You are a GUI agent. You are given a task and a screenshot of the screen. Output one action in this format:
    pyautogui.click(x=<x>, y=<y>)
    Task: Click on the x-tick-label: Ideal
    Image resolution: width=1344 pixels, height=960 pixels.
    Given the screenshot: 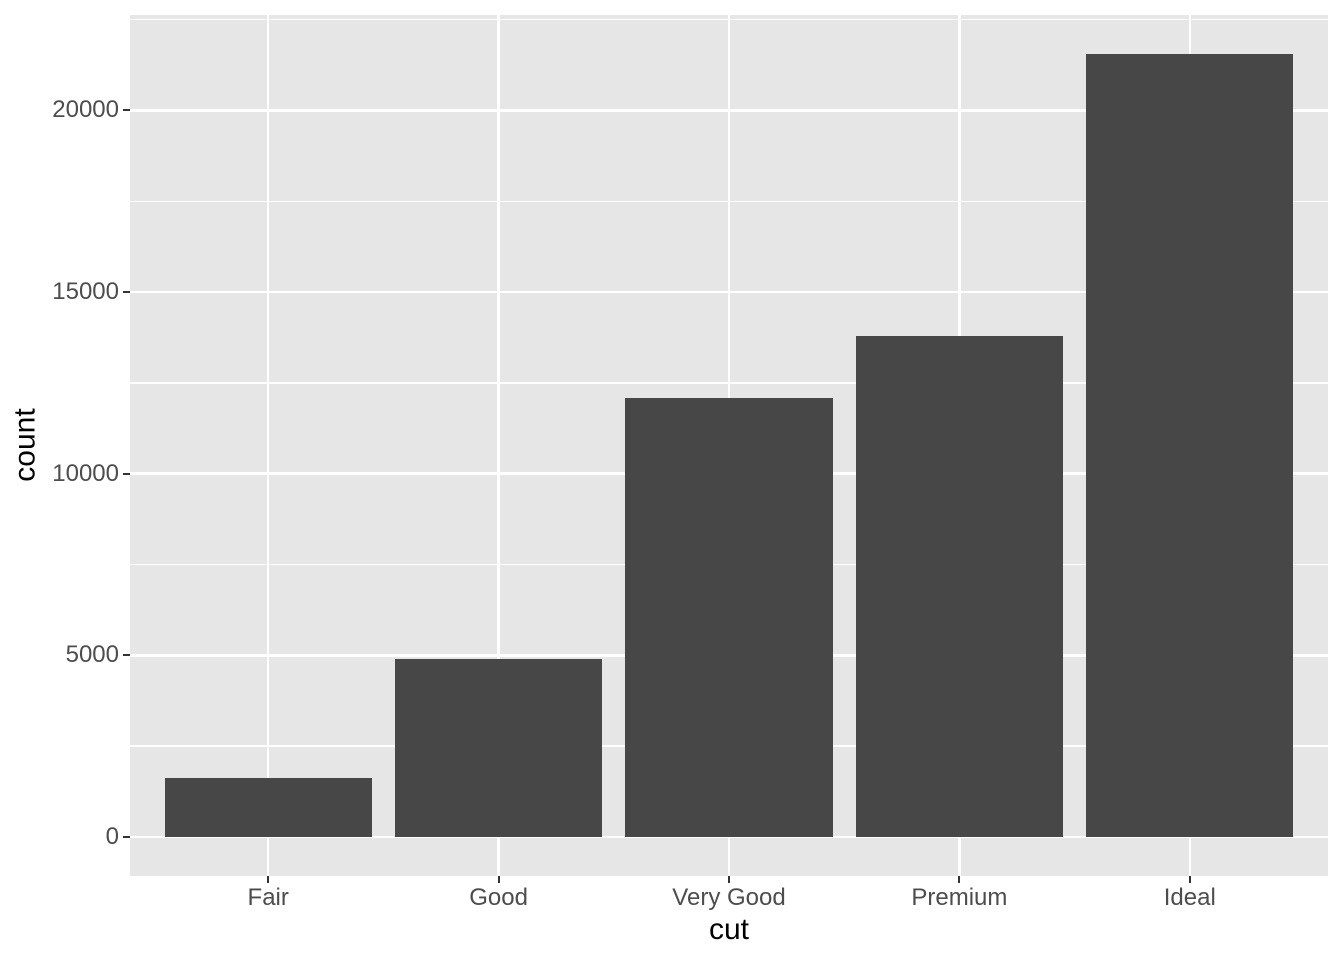 What is the action you would take?
    pyautogui.click(x=1189, y=897)
    